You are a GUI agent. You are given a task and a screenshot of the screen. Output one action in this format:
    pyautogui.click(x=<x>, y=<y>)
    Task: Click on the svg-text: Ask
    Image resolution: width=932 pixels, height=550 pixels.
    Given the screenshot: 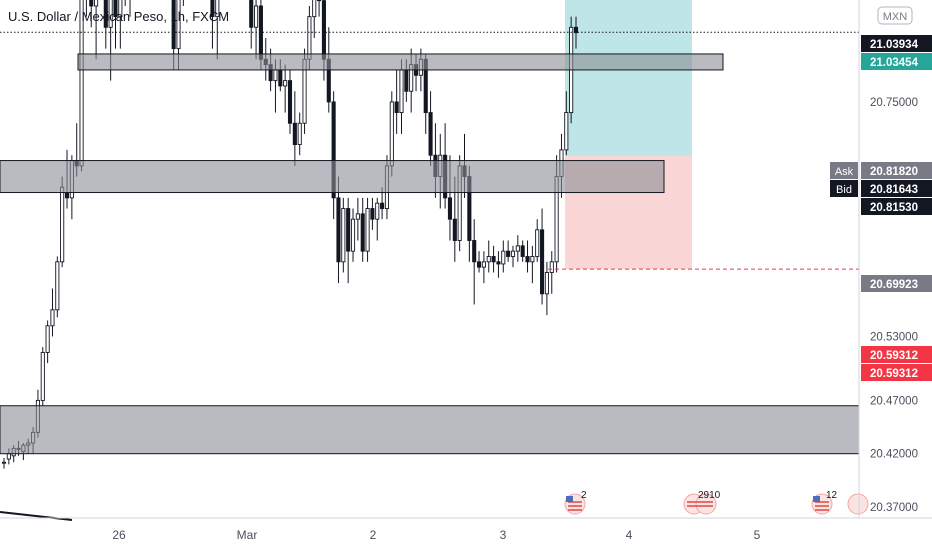 What is the action you would take?
    pyautogui.click(x=844, y=172)
    